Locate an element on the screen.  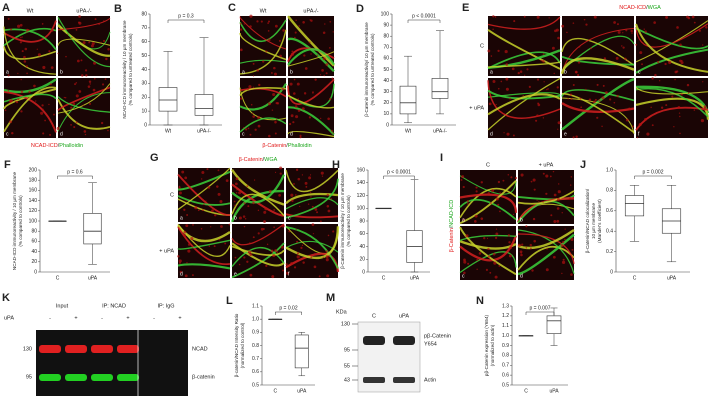
significance-bracket is located at coordinates (288, 313).